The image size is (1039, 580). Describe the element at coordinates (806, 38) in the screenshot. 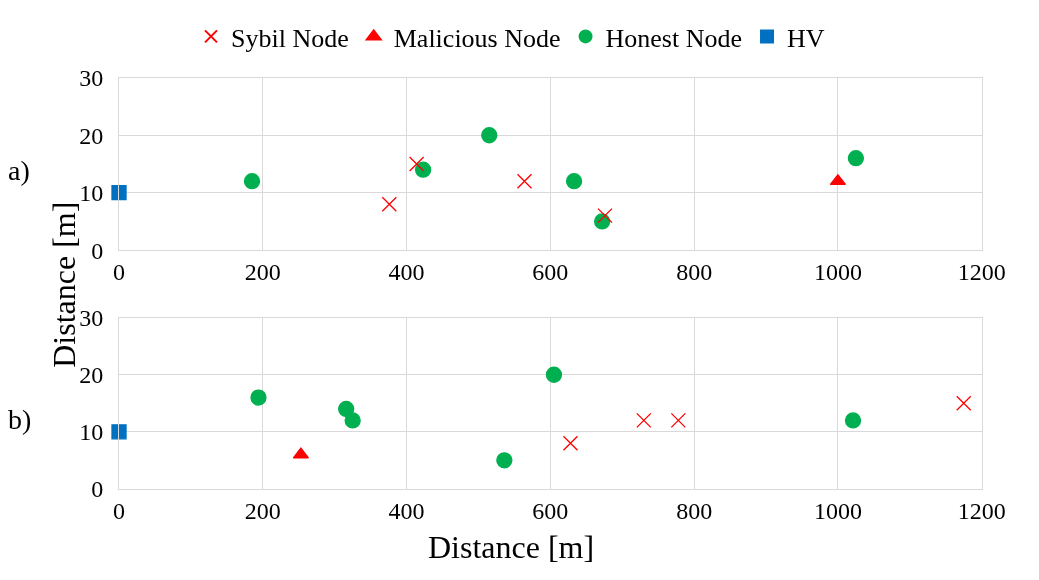

I see `legend-label: HV` at that location.